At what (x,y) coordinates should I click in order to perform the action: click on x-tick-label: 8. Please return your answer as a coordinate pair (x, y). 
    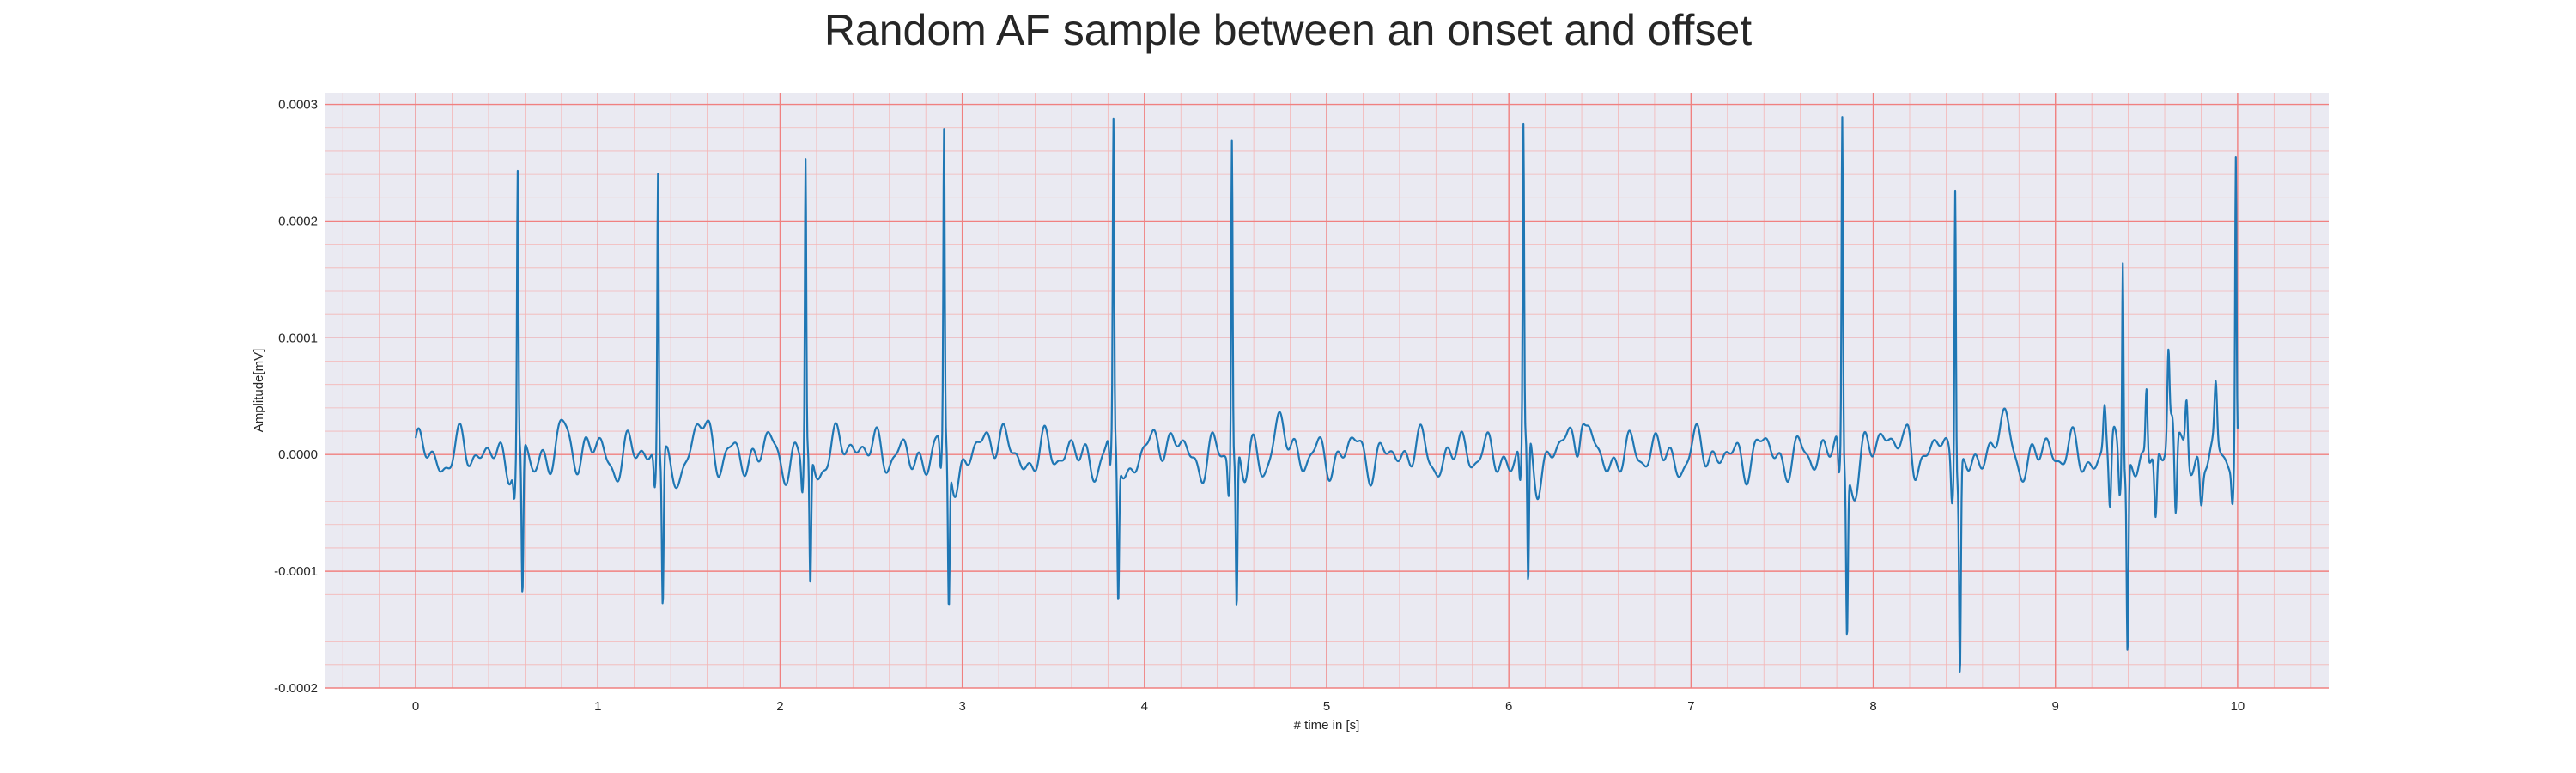
    Looking at the image, I should click on (1872, 706).